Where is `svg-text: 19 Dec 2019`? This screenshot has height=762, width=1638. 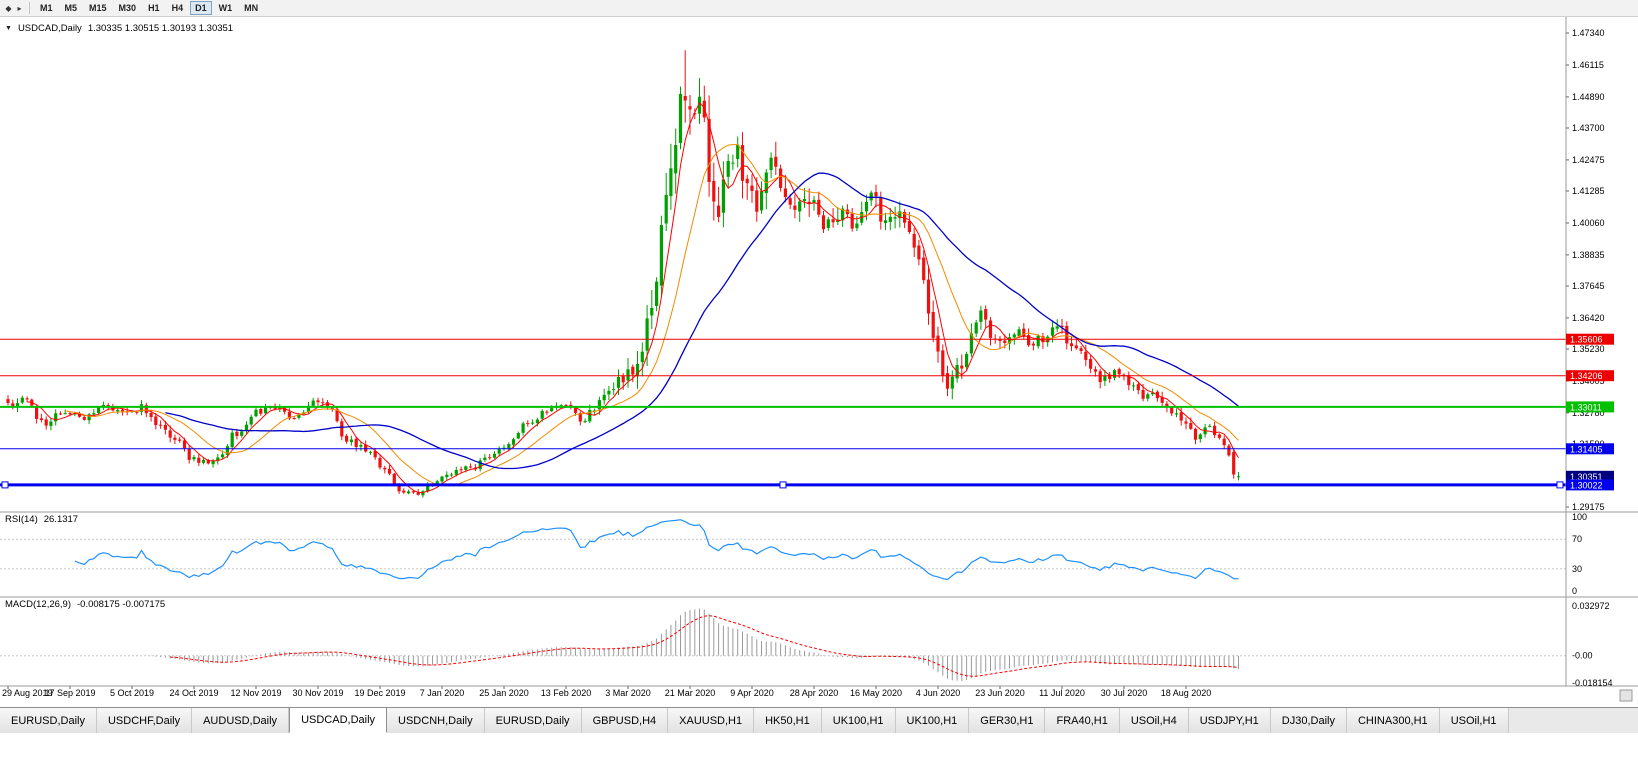
svg-text: 19 Dec 2019 is located at coordinates (379, 693).